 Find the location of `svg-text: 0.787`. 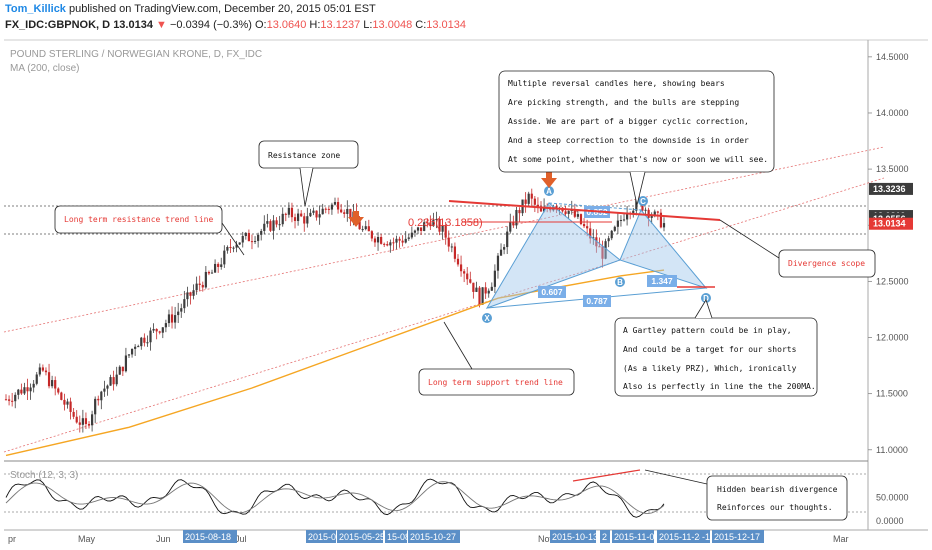

svg-text: 0.787 is located at coordinates (597, 301).